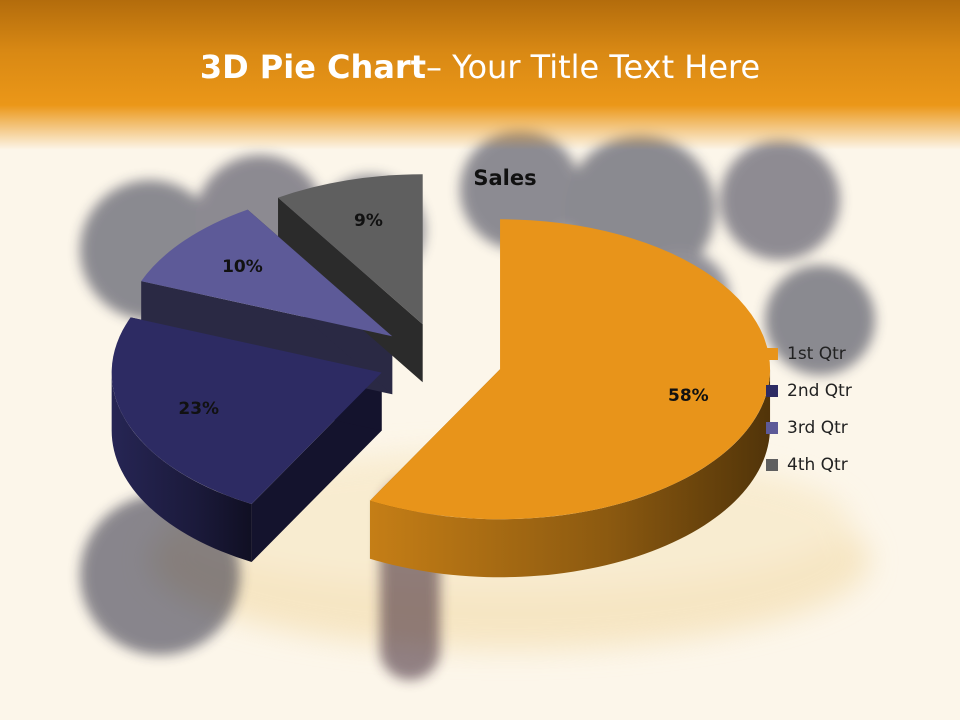  What do you see at coordinates (199, 409) in the screenshot?
I see `pie-label-2: 23%` at bounding box center [199, 409].